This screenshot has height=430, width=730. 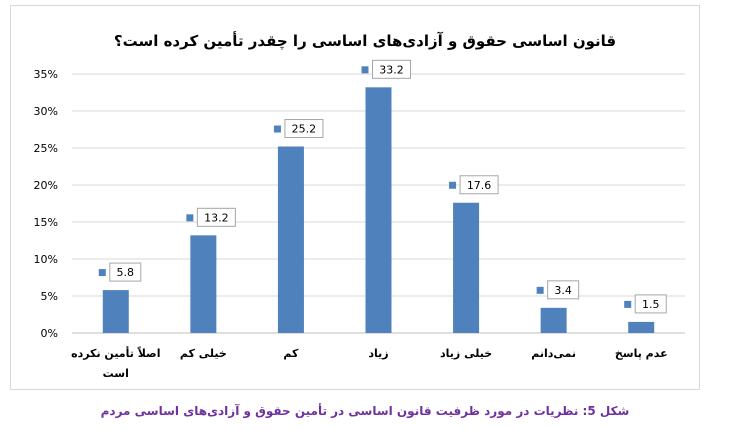 What do you see at coordinates (116, 373) in the screenshot?
I see `category-label-line: است` at bounding box center [116, 373].